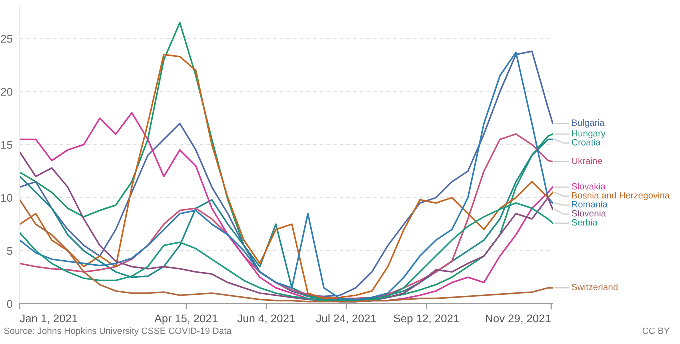  I want to click on x-tick-label: Sep 12, 2021, so click(427, 319).